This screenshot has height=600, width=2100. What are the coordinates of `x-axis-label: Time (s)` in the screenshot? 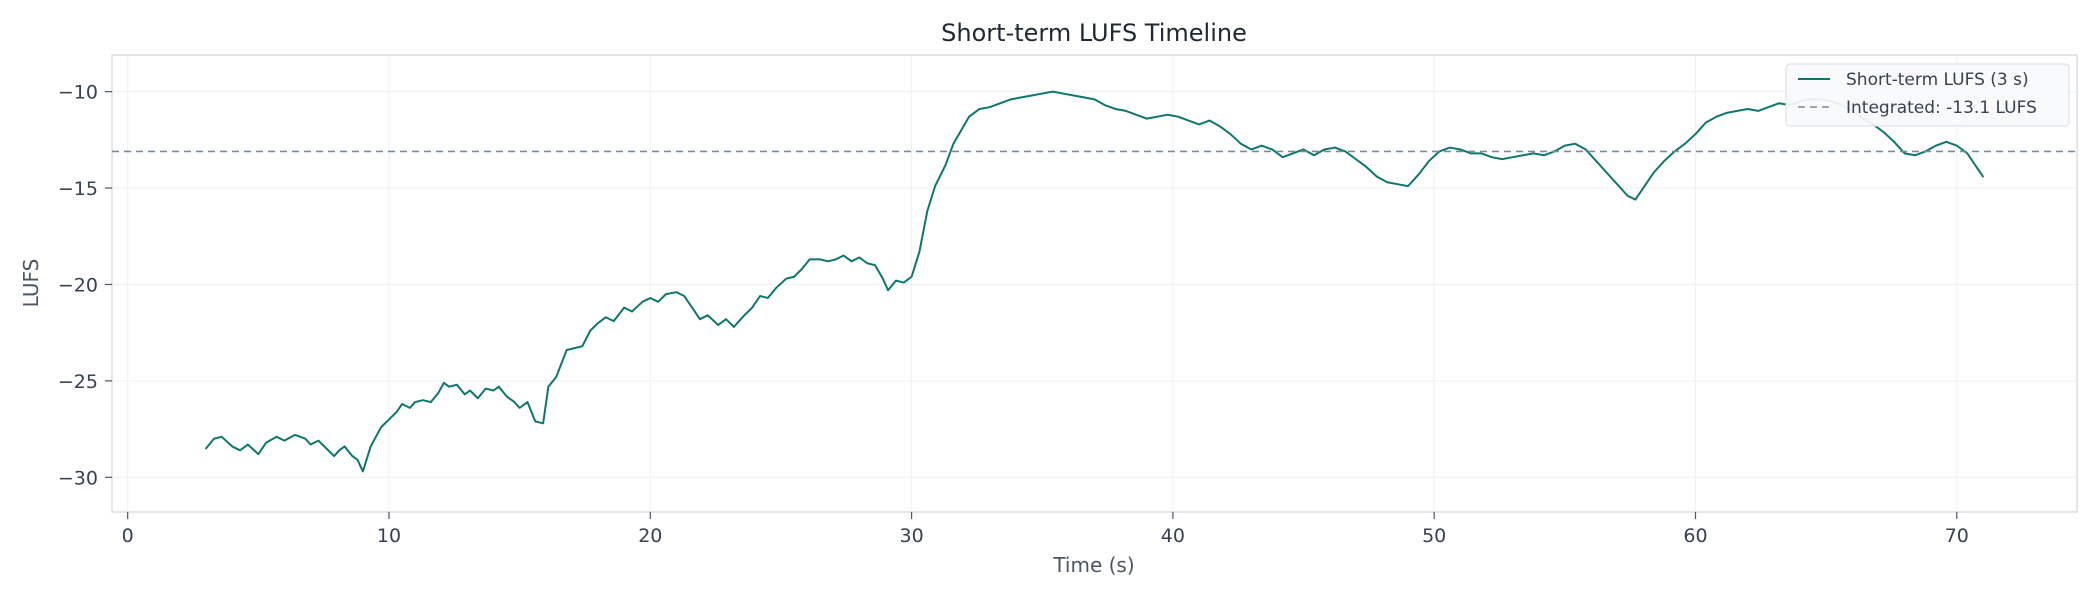 It's located at (1093, 565).